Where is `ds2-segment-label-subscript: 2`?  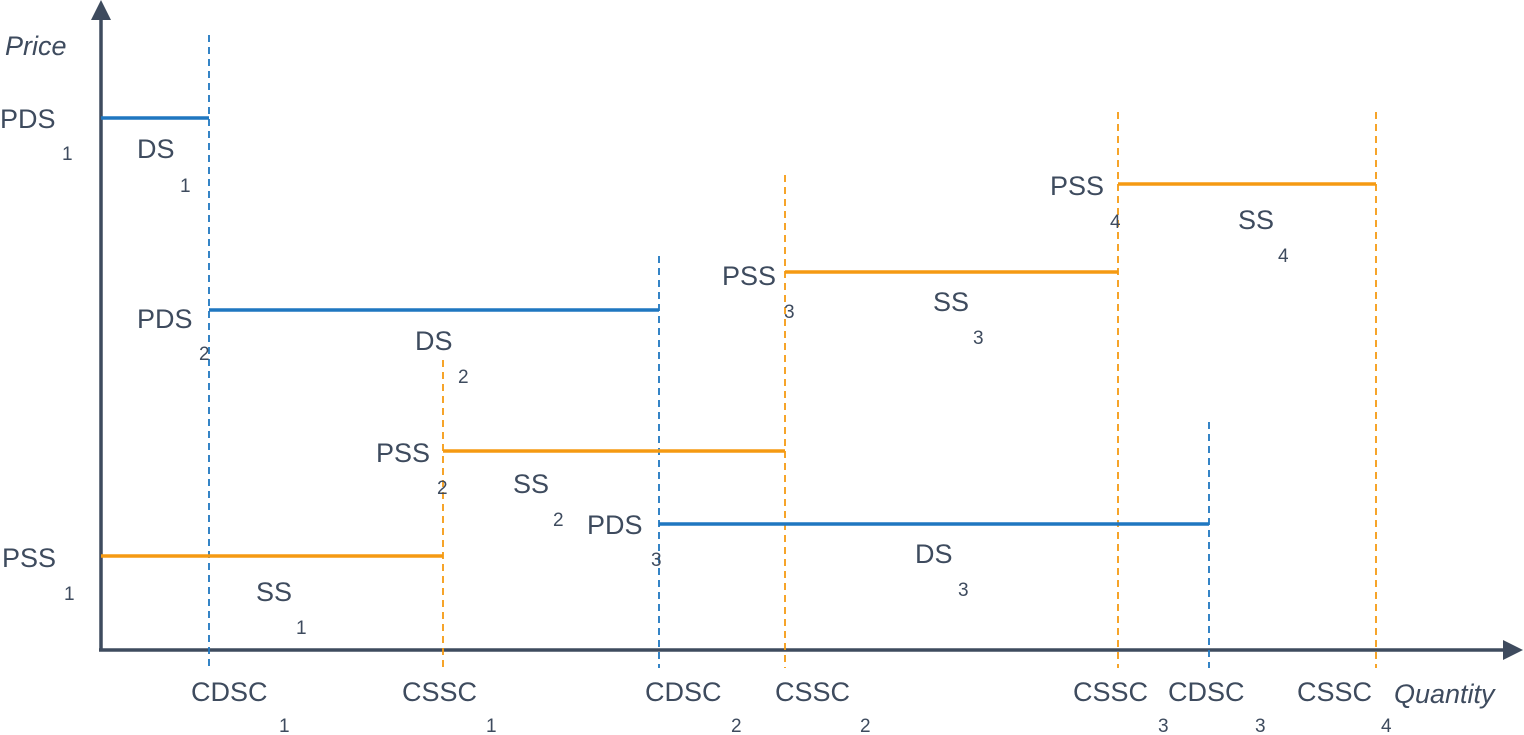 ds2-segment-label-subscript: 2 is located at coordinates (463, 377).